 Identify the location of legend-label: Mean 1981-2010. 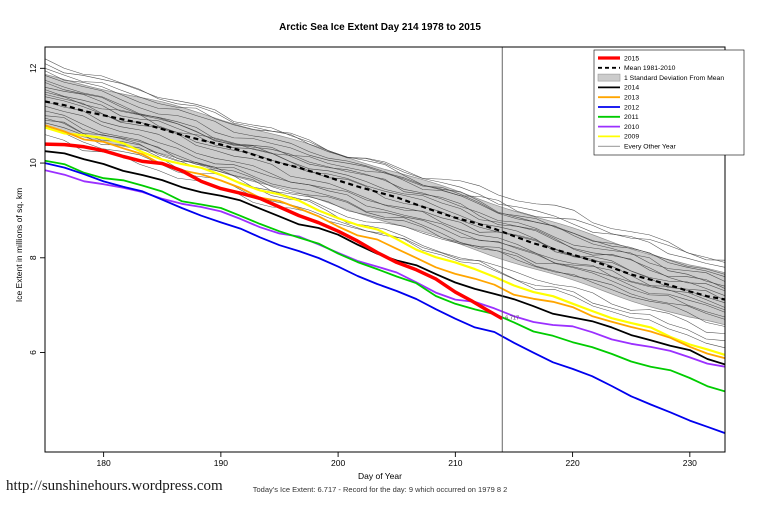
(650, 68).